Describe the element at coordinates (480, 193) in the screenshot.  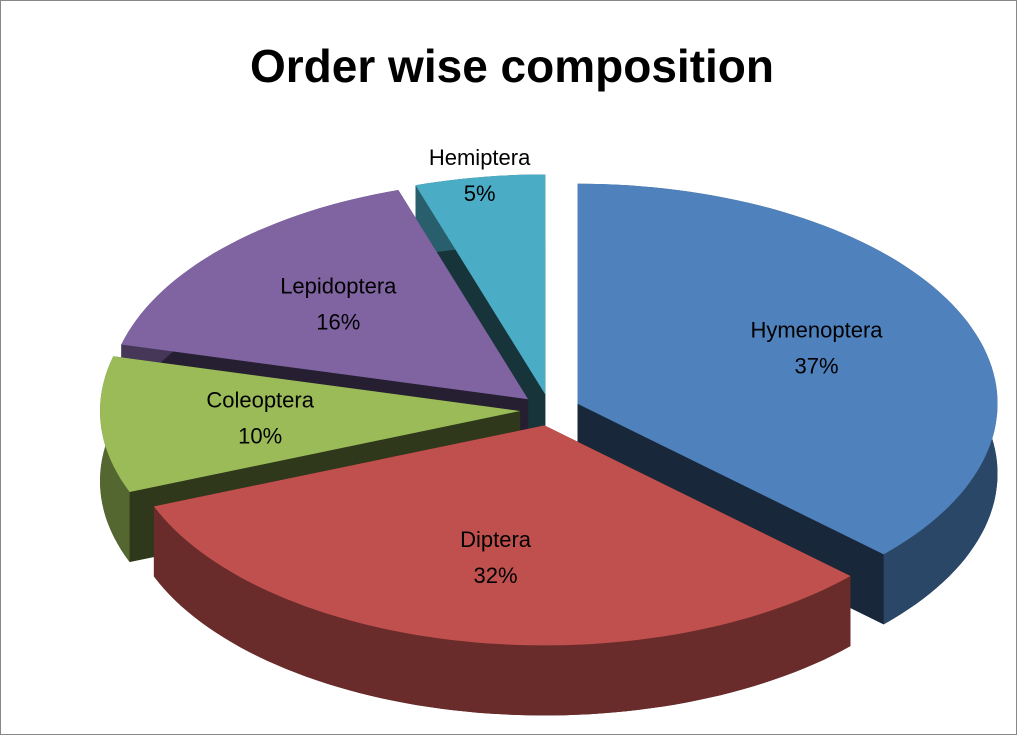
I see `data-label-value: 5%` at that location.